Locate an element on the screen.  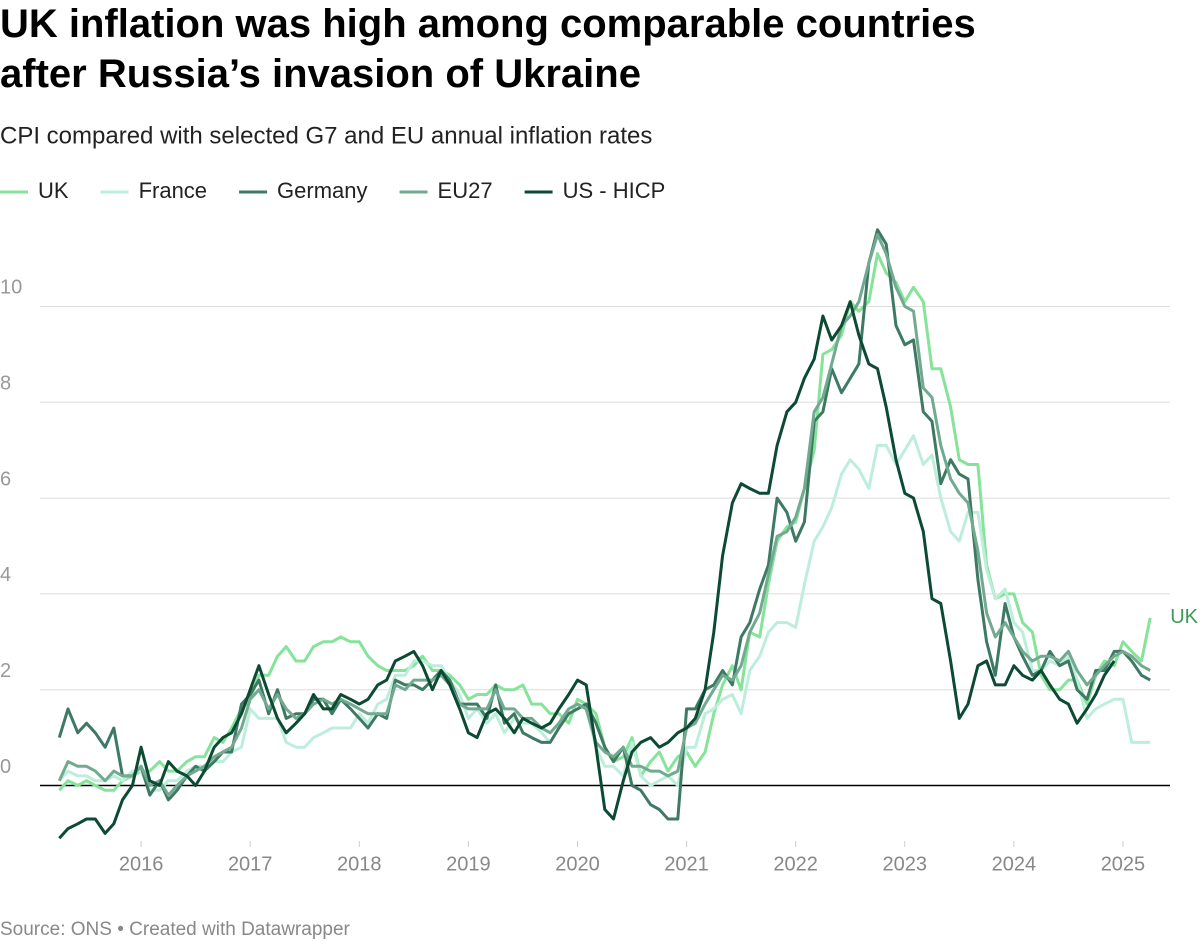
y-tick-label: 8 is located at coordinates (5, 384).